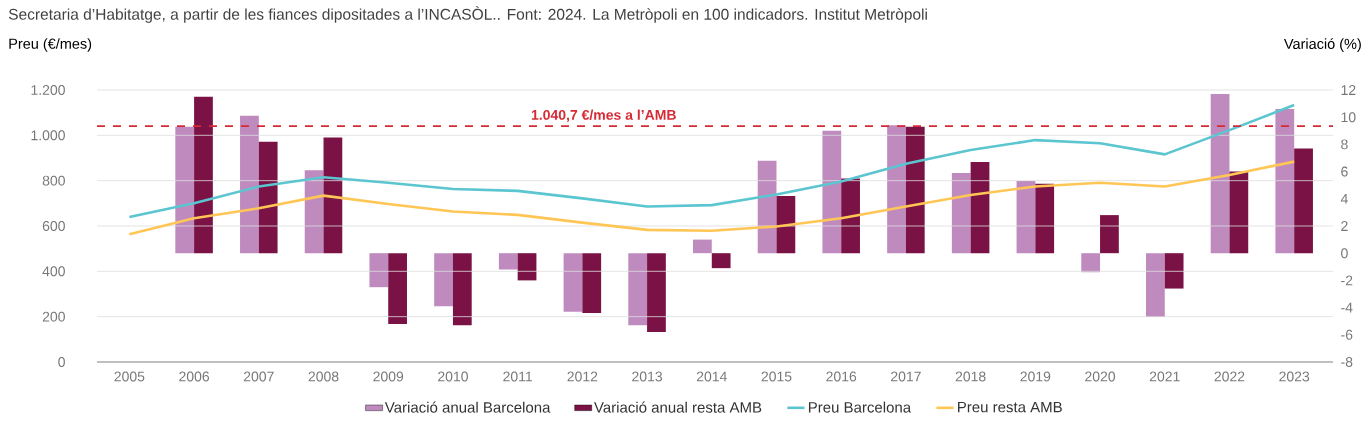 Image resolution: width=1367 pixels, height=444 pixels. What do you see at coordinates (1347, 362) in the screenshot?
I see `y2-tick-label: -8` at bounding box center [1347, 362].